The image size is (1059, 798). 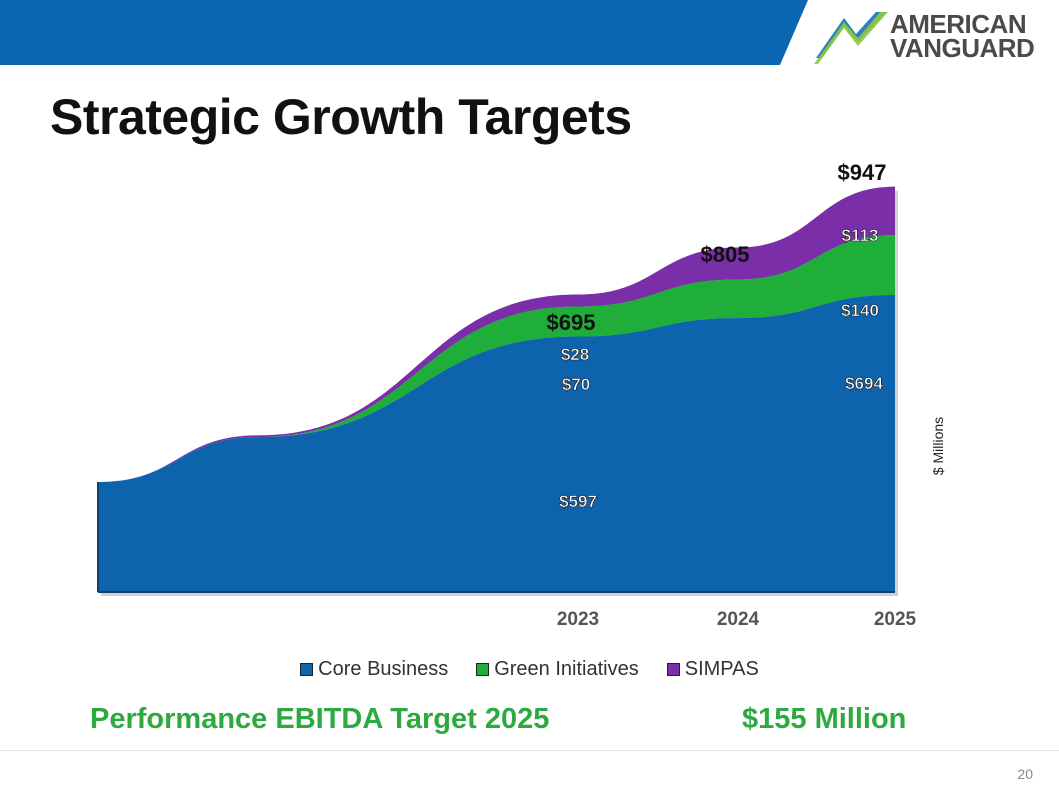 I want to click on x-tick-label: 2023, so click(x=578, y=619).